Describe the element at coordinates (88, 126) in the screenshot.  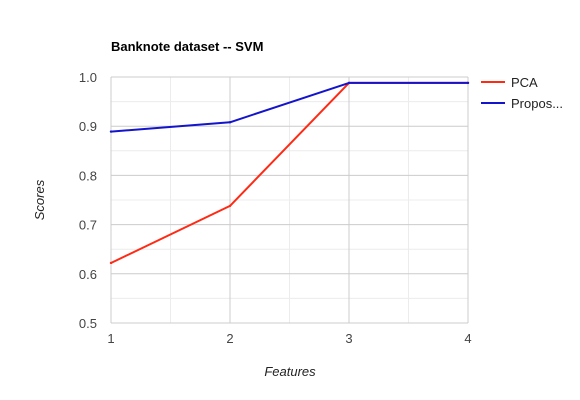
I see `y-tick-label: 0.9` at that location.